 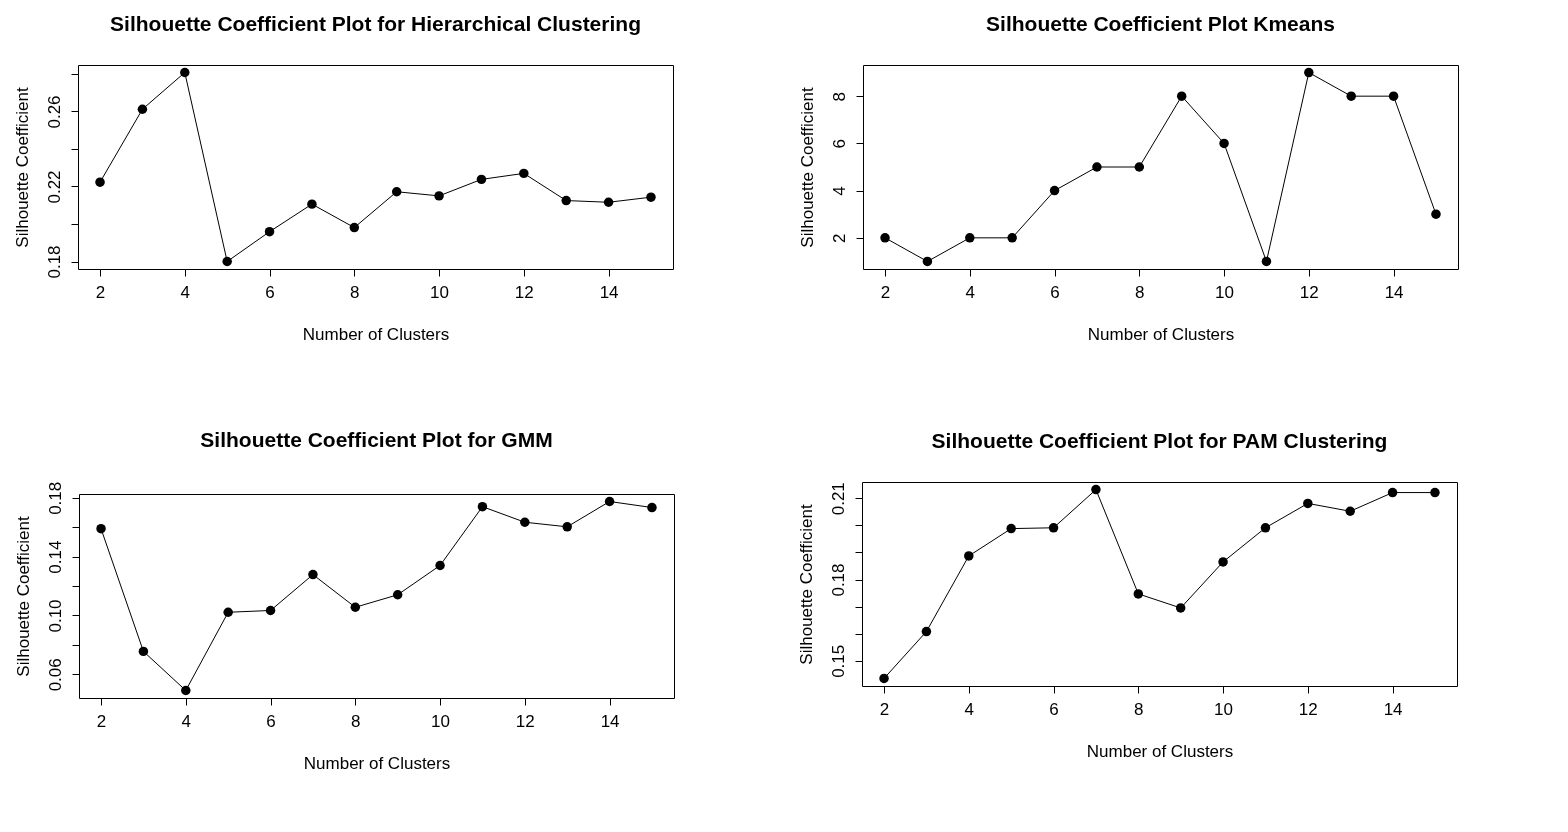 What do you see at coordinates (376, 440) in the screenshot?
I see `chart-title: Silhouette Coefficient Plot for GMM` at bounding box center [376, 440].